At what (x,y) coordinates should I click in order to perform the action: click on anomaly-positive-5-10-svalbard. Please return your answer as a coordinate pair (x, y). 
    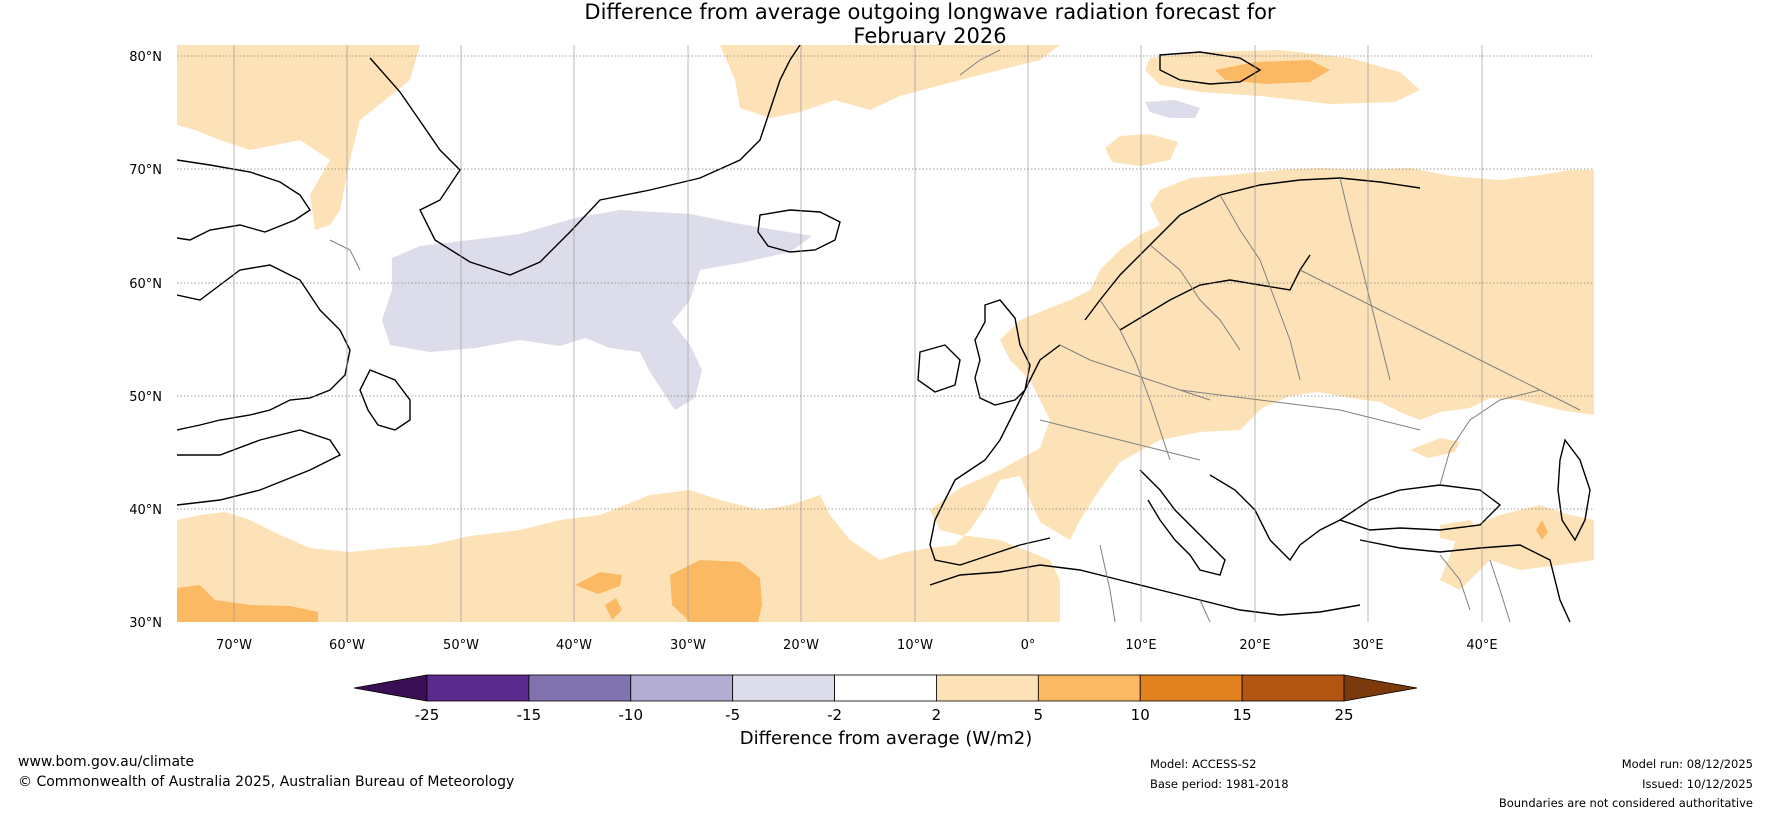
    Looking at the image, I should click on (1272, 72).